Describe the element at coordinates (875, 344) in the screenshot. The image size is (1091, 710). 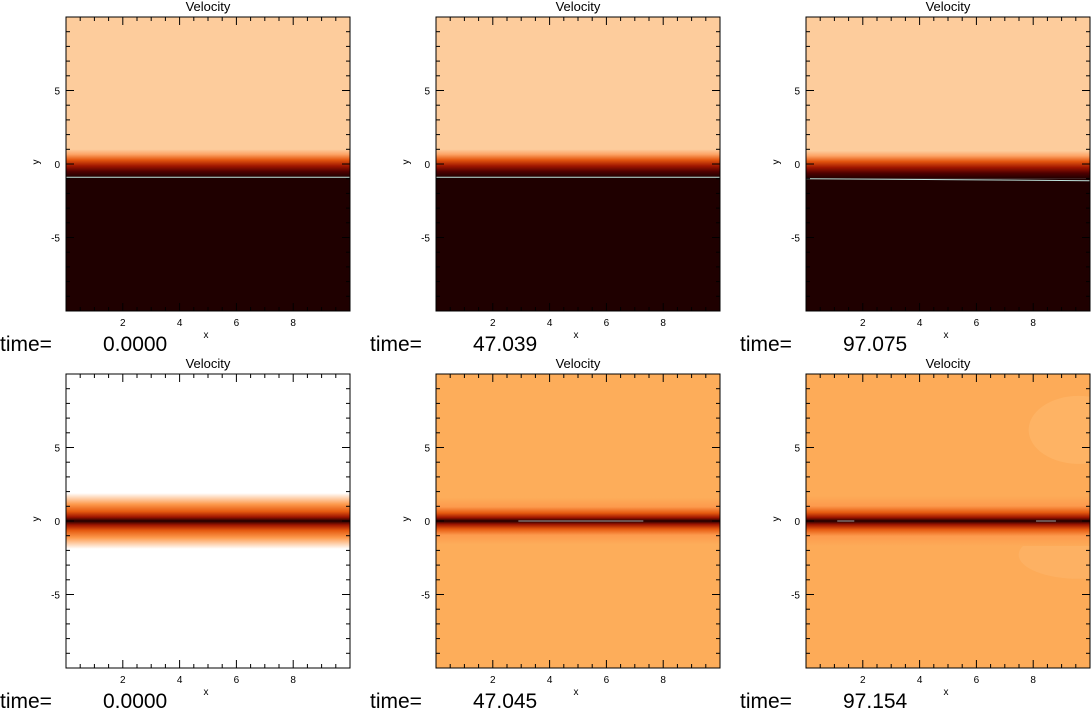
I see `time-value: 97.075` at that location.